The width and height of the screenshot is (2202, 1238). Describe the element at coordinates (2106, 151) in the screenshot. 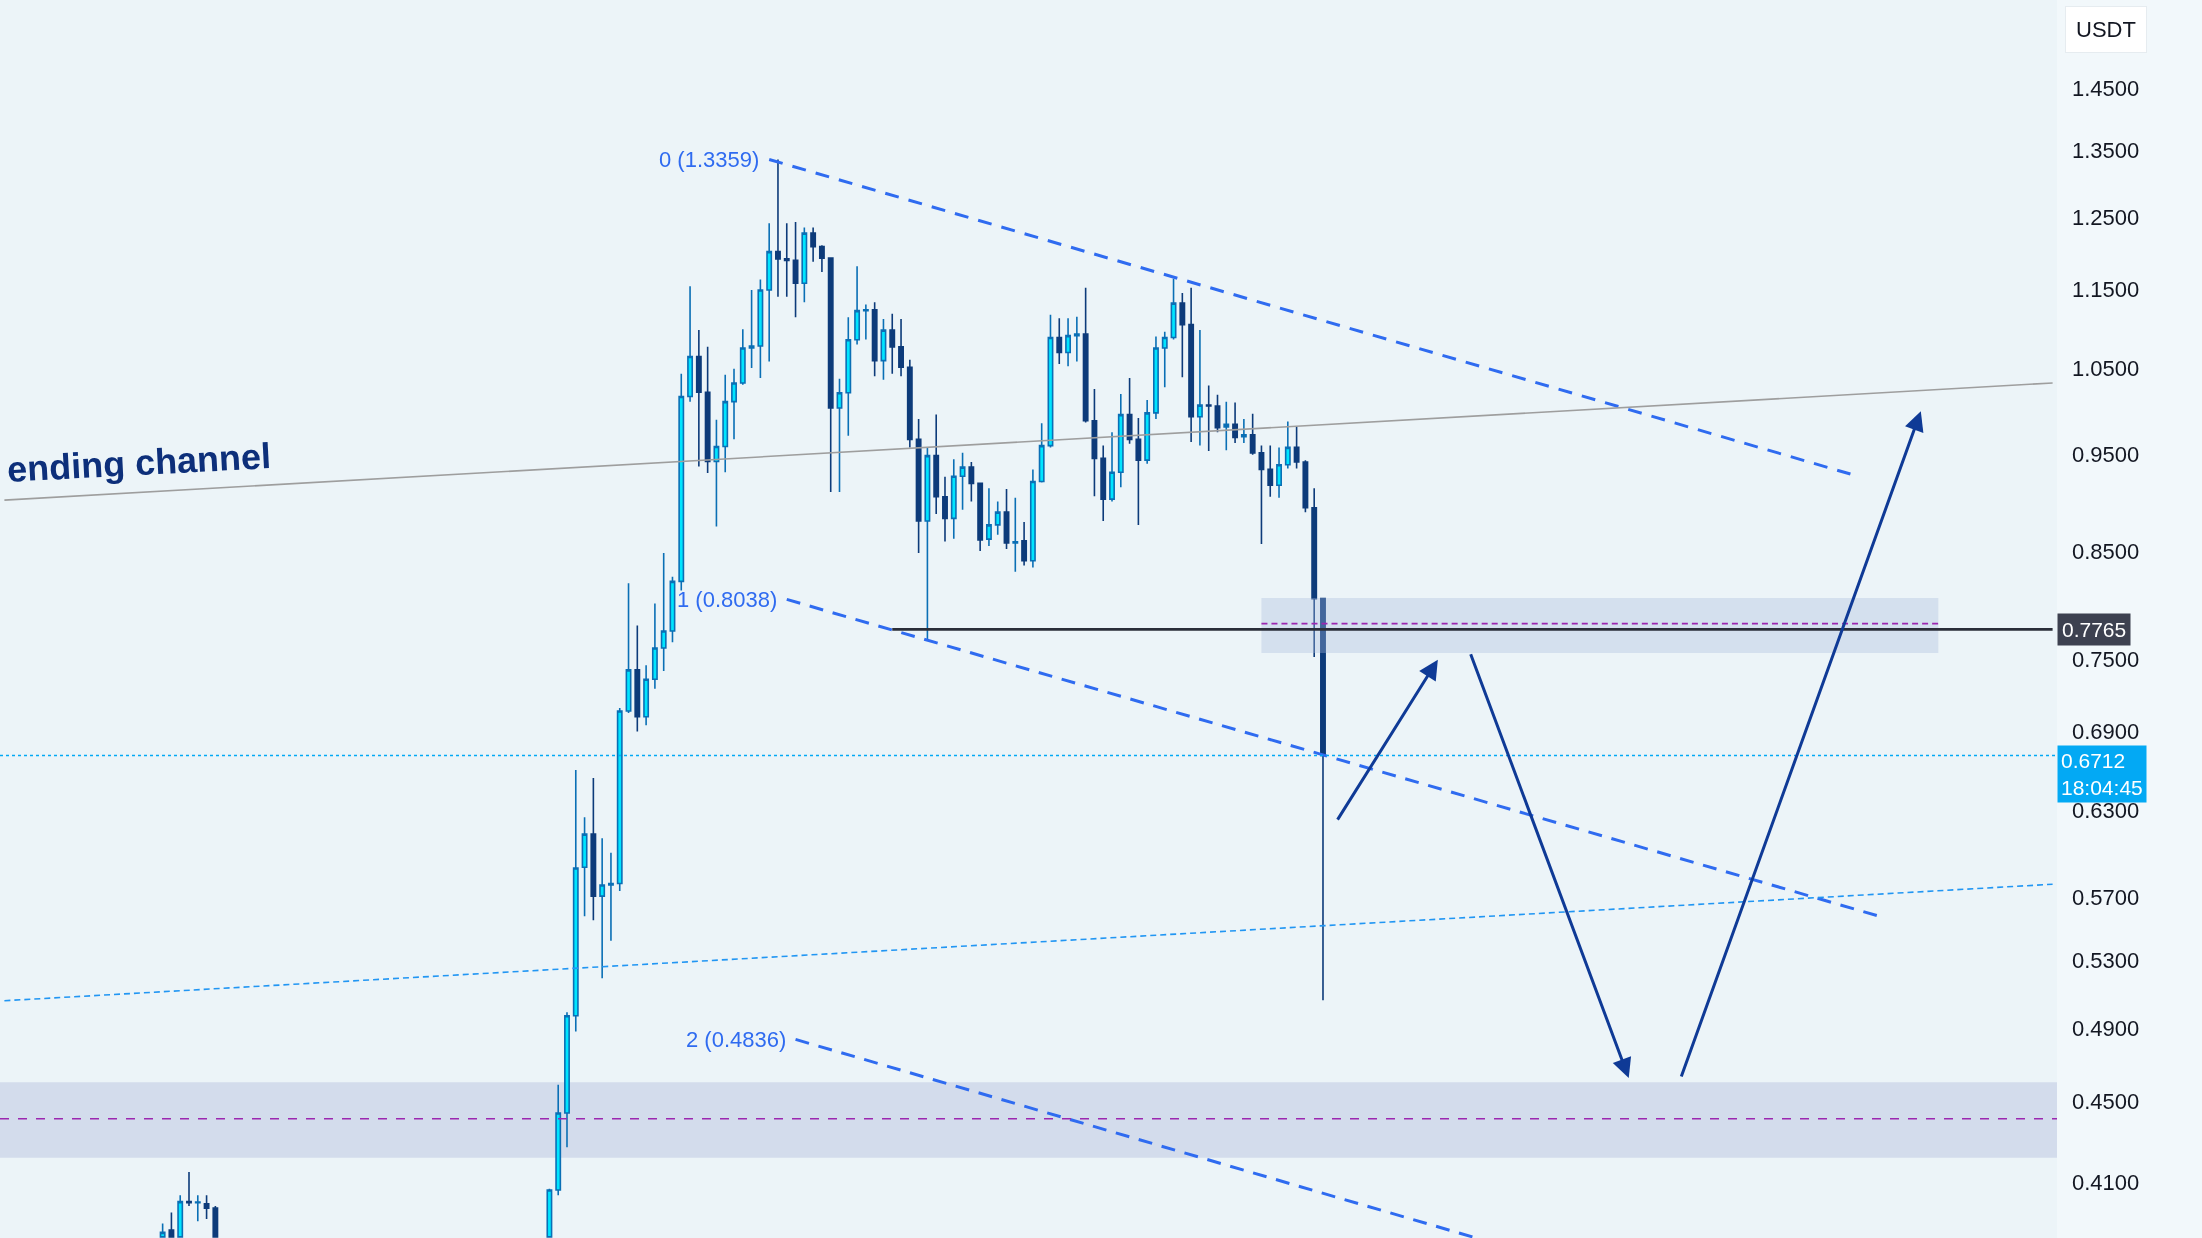

I see `y-tick-label: 1.3500` at that location.